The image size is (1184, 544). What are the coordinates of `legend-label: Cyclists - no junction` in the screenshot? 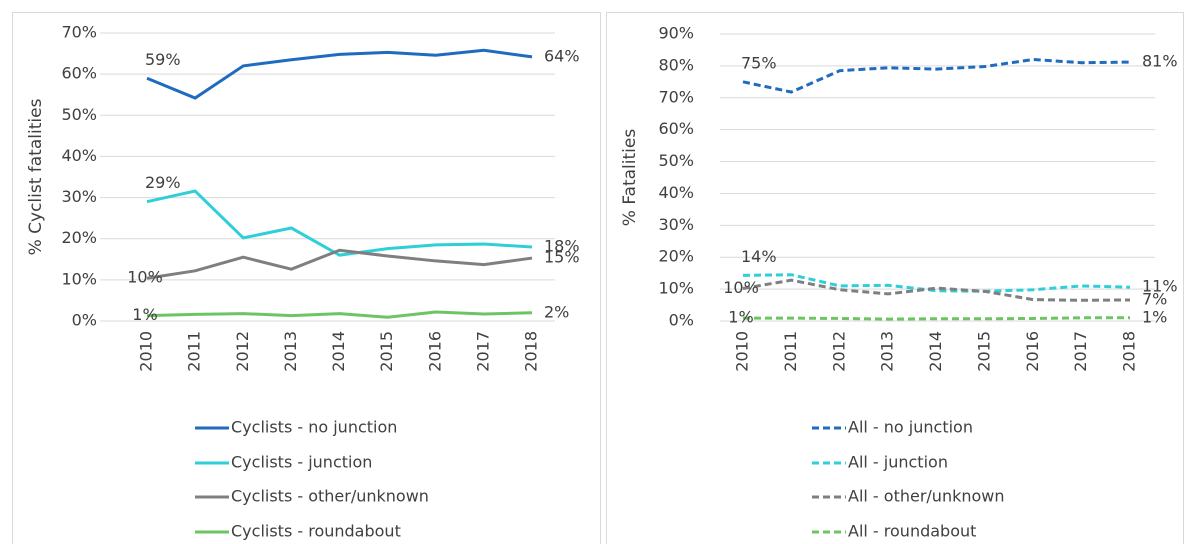 It's located at (314, 427).